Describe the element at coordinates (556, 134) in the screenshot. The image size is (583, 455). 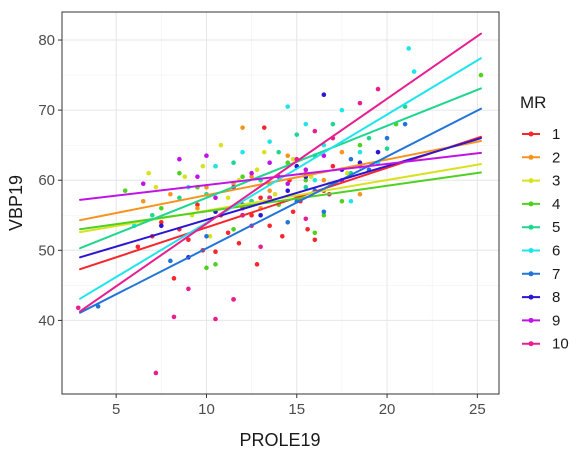
I see `legend-label: 1` at that location.